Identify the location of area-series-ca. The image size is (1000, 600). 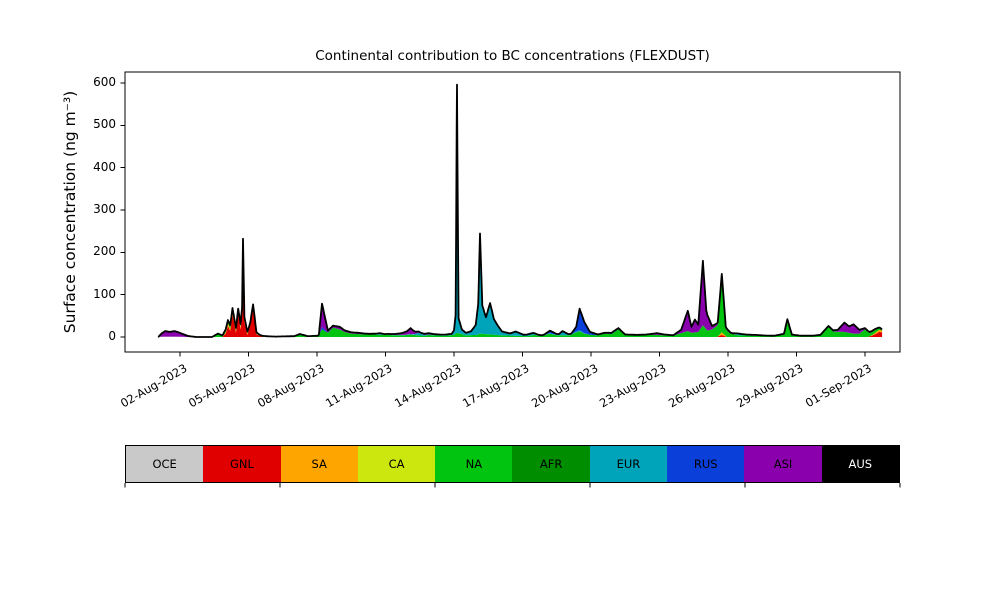
(520, 289).